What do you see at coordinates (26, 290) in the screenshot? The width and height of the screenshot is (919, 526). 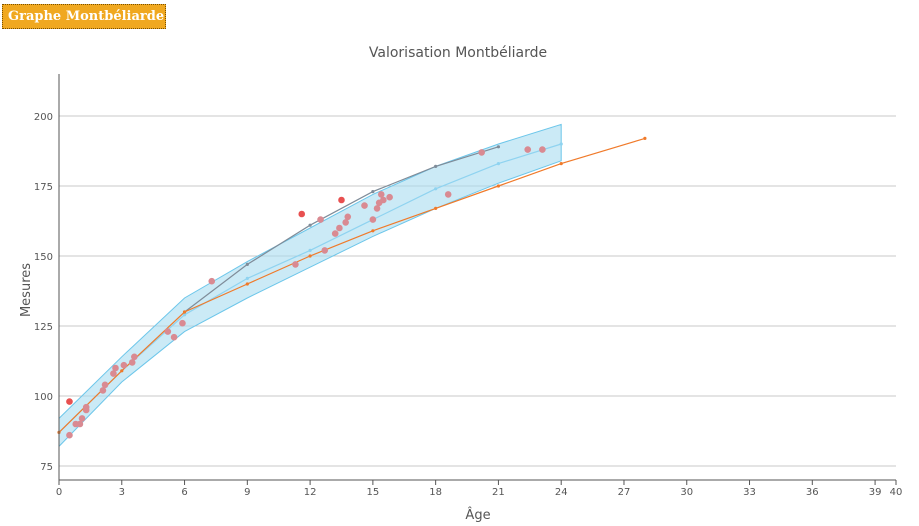 I see `y-axis-label: Mesures` at bounding box center [26, 290].